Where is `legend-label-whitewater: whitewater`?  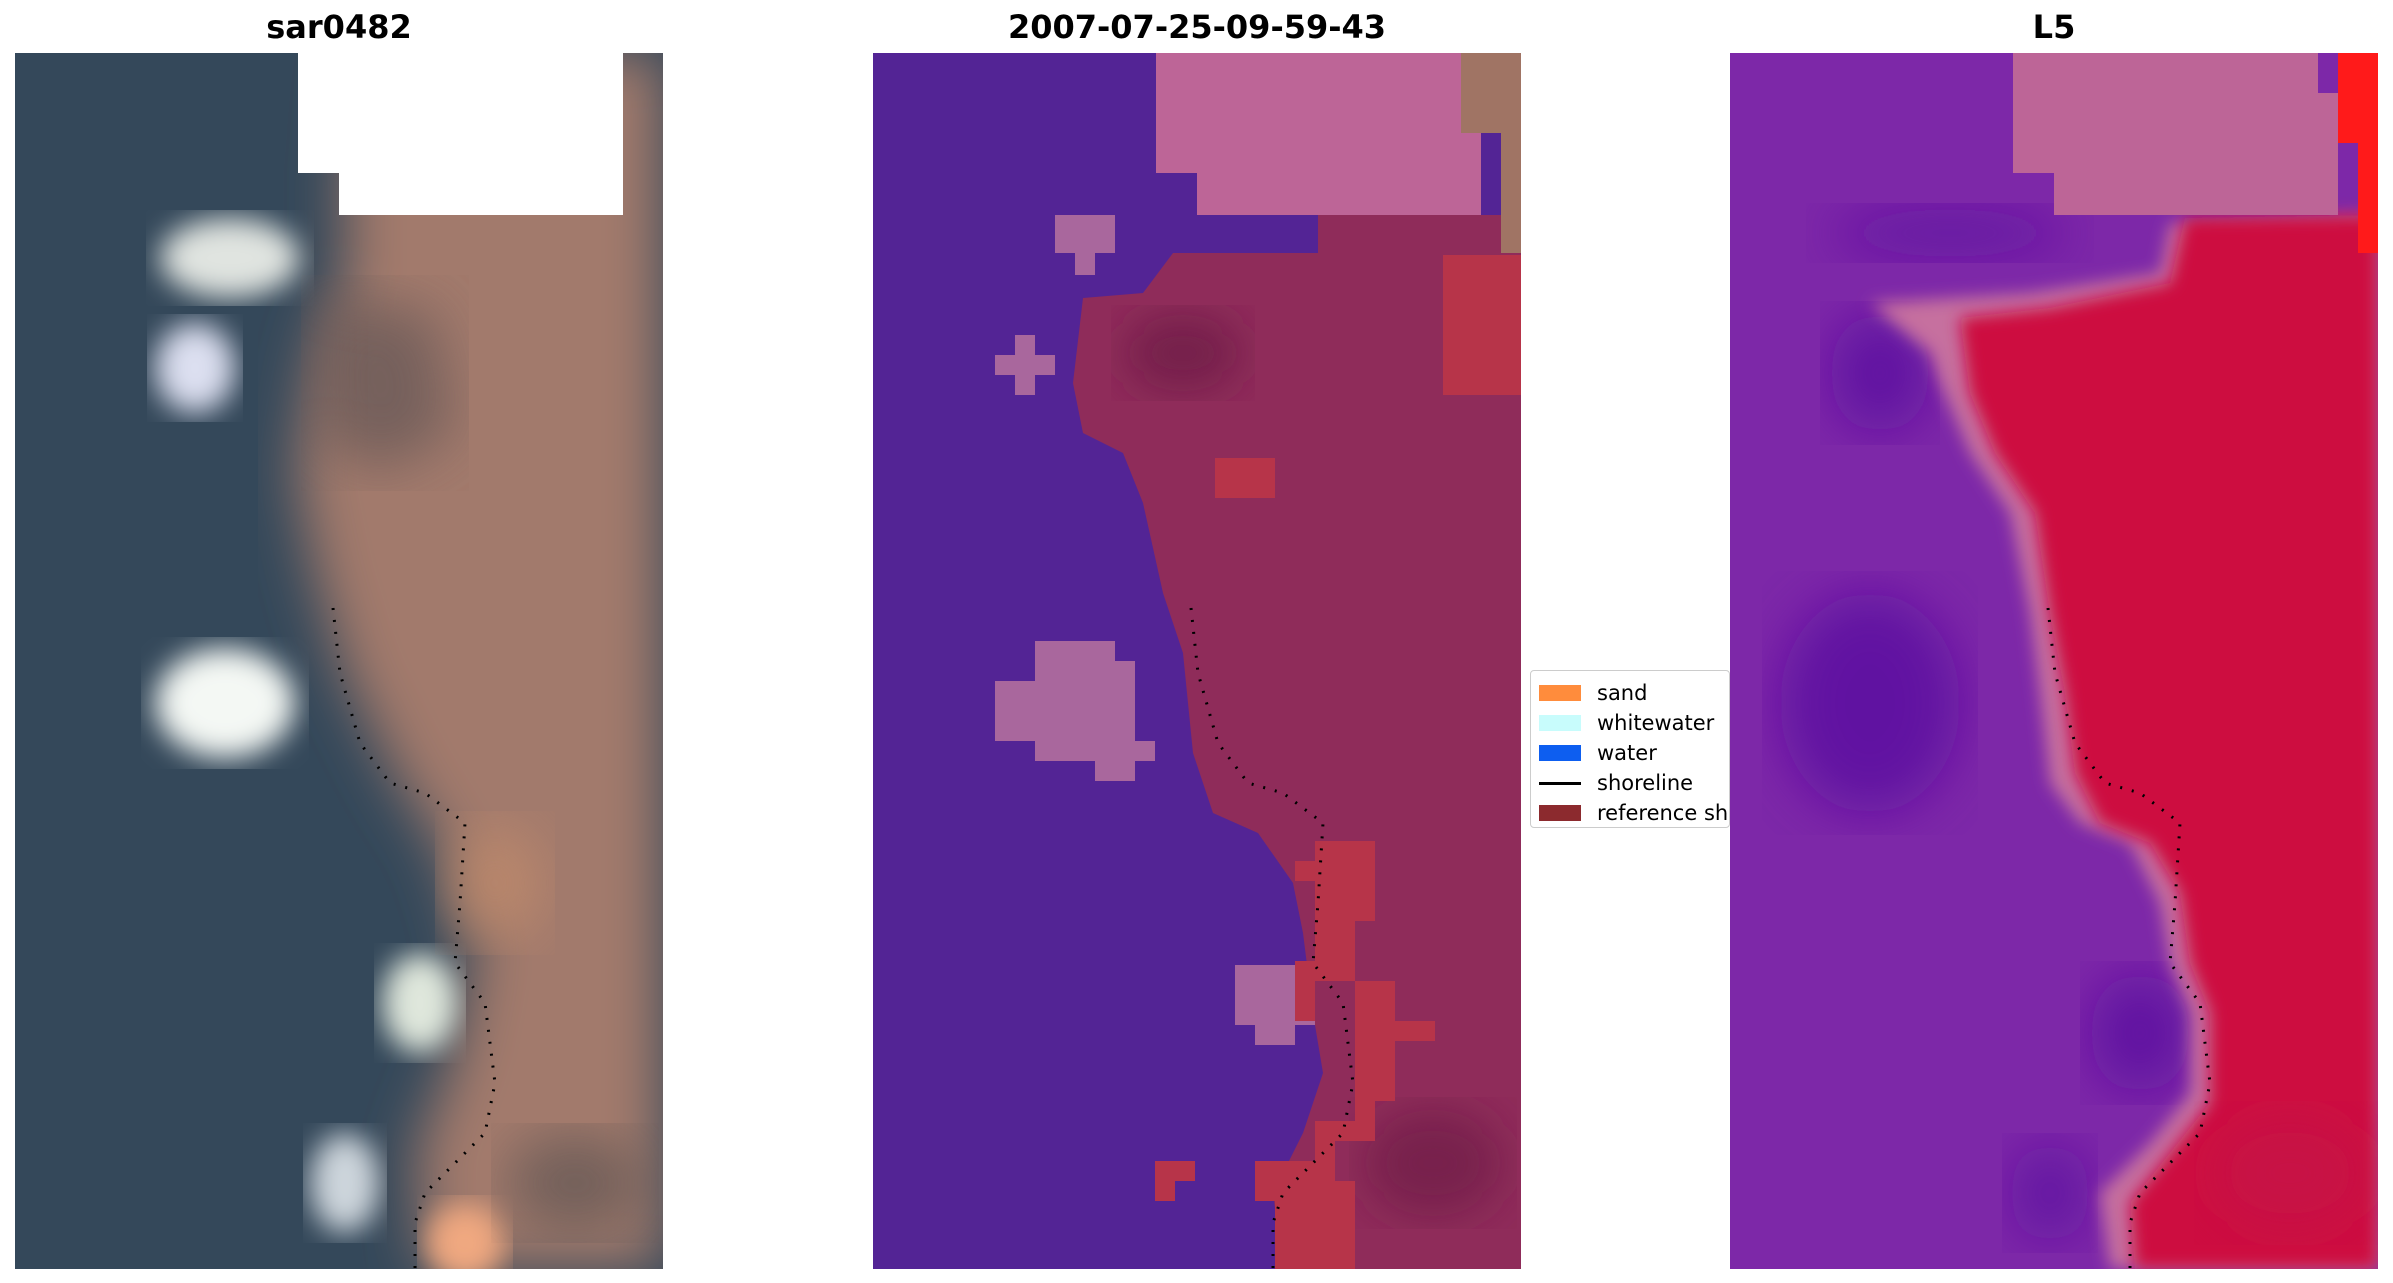
legend-label-whitewater: whitewater is located at coordinates (1656, 723).